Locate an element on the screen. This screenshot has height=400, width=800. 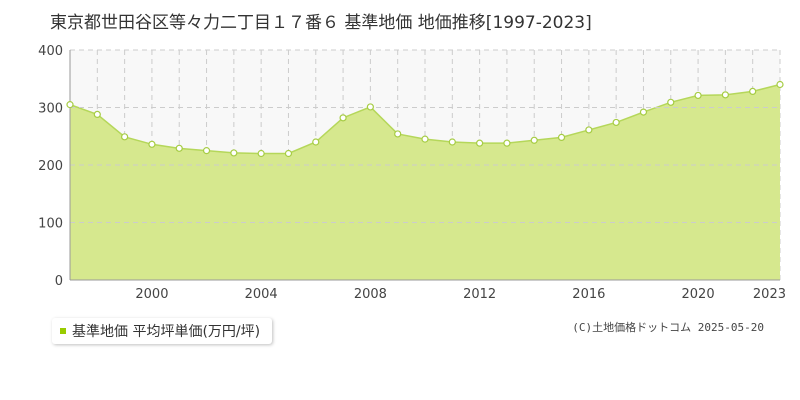
x-tick-label: 2004 is located at coordinates (261, 294).